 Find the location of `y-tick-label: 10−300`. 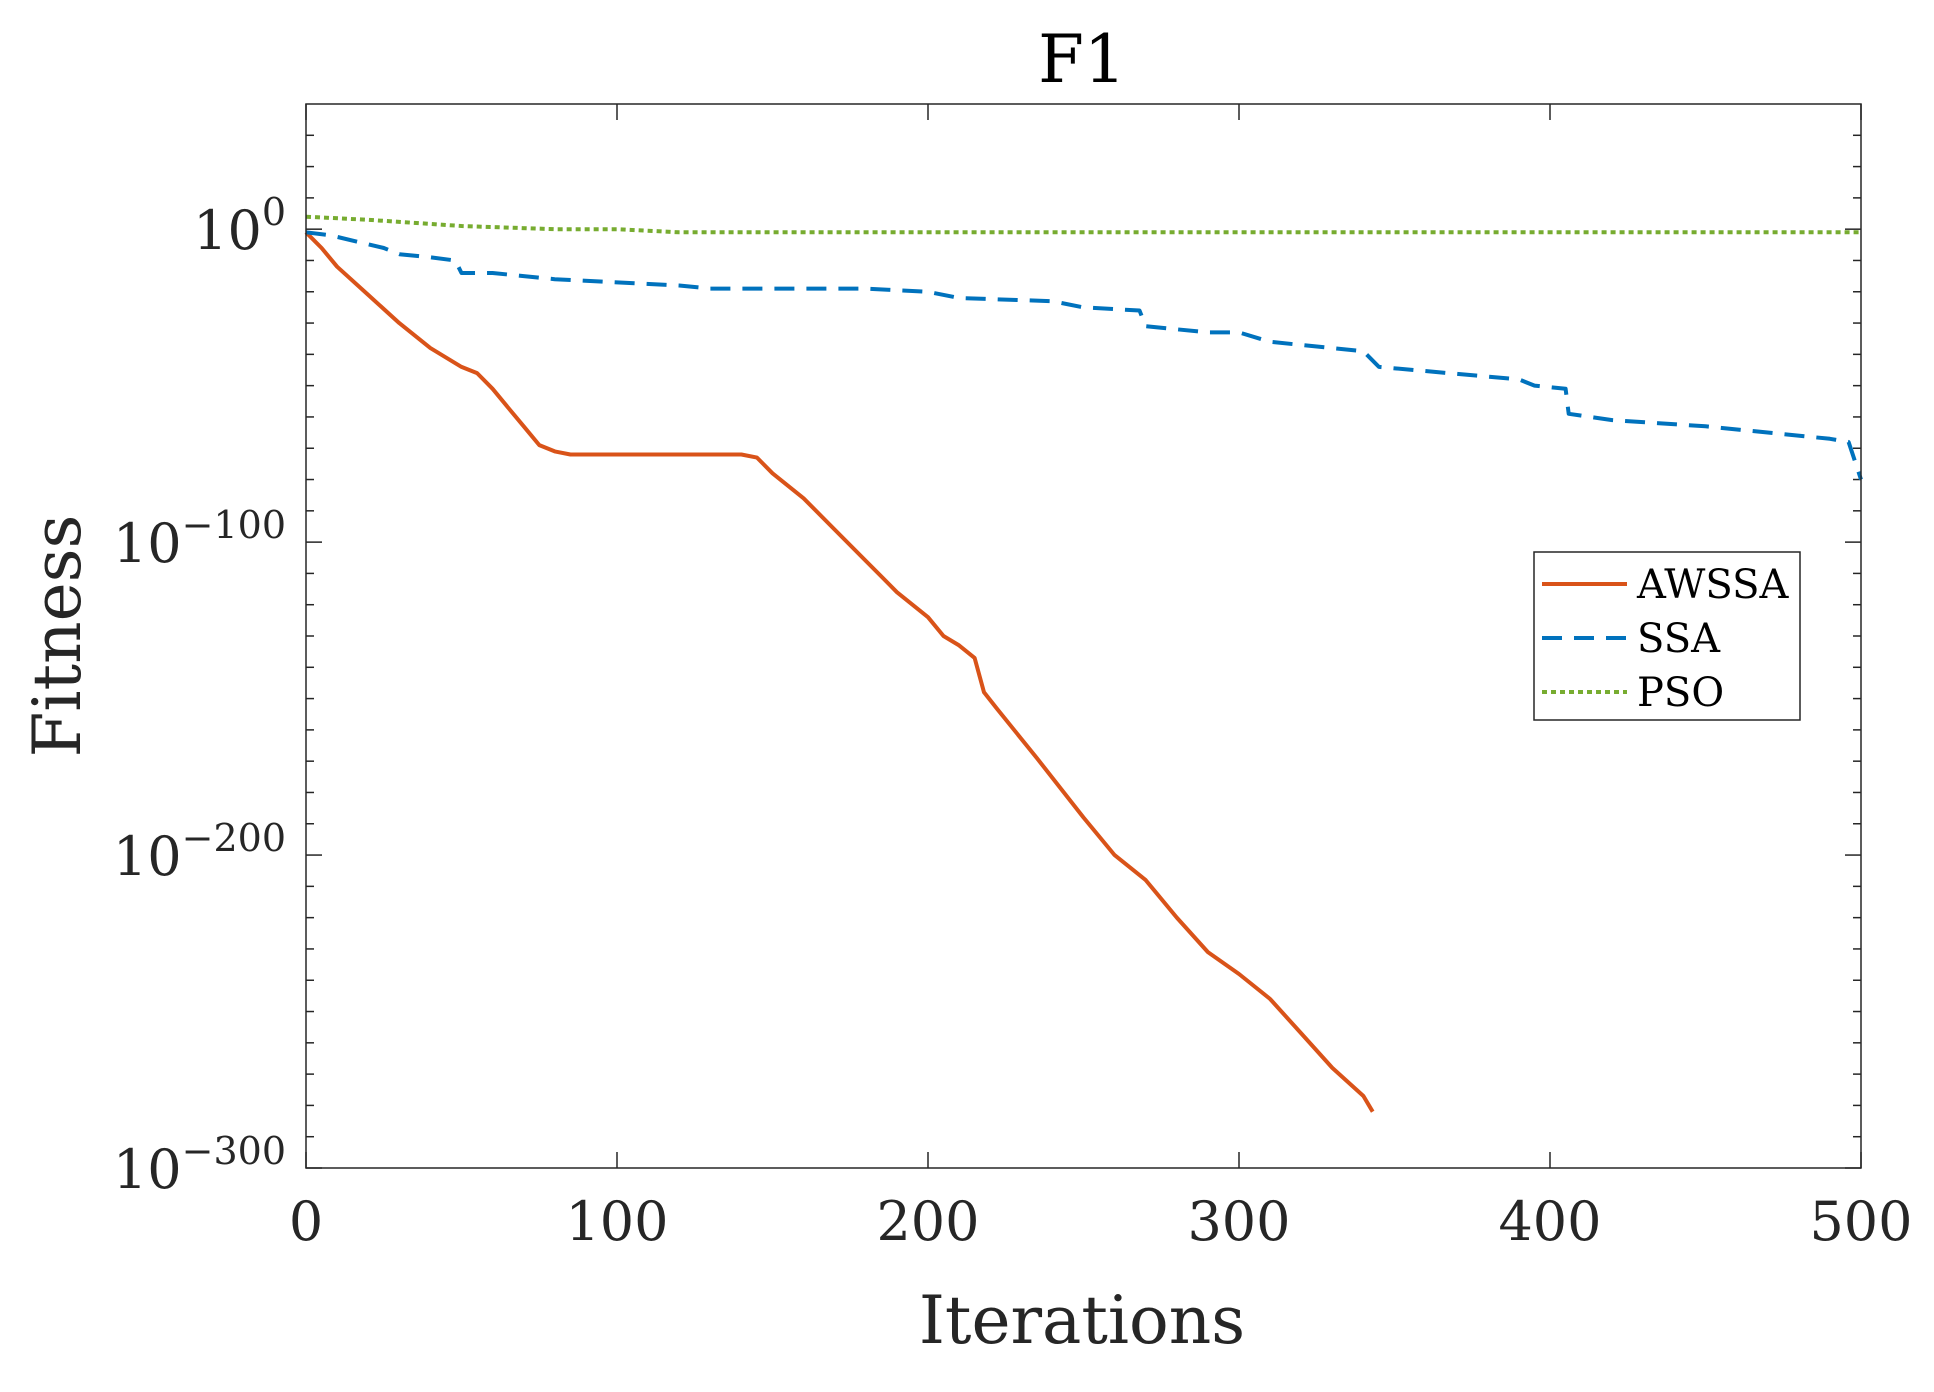

y-tick-label: 10−300 is located at coordinates (199, 1165).